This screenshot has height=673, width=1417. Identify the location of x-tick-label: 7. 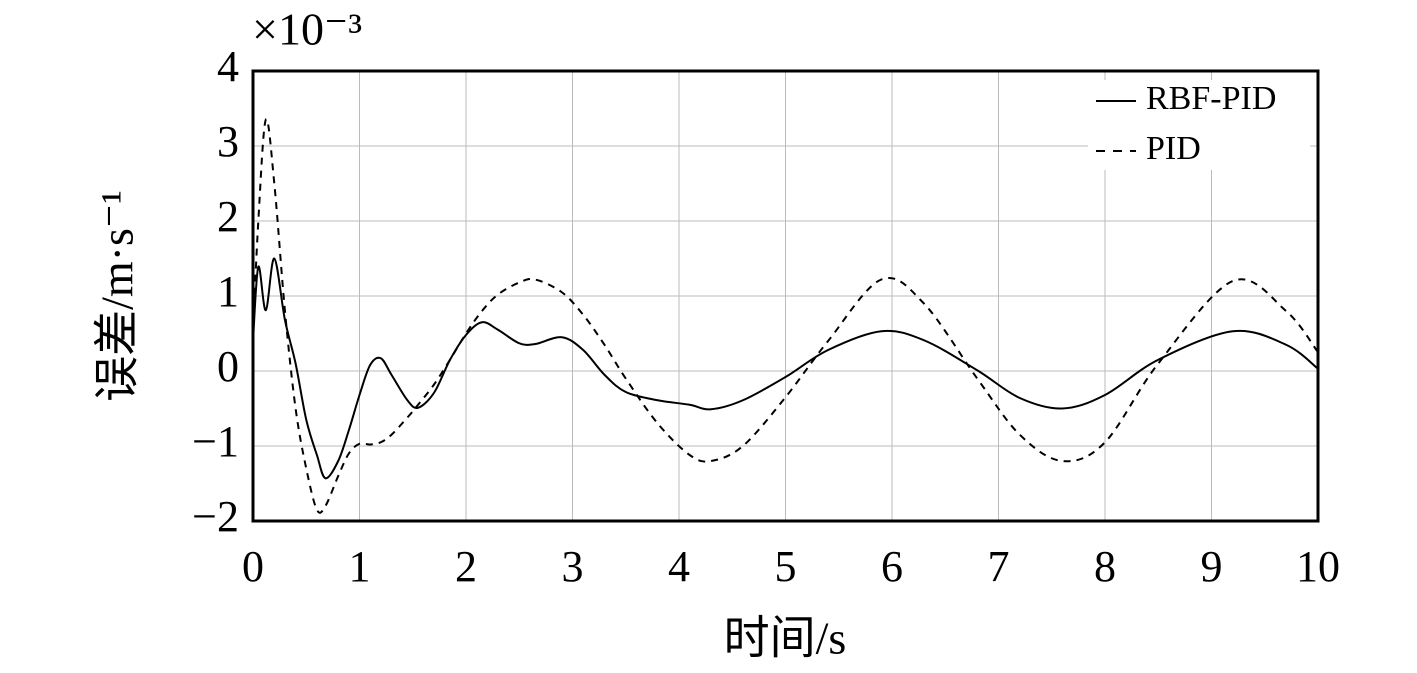
(999, 566).